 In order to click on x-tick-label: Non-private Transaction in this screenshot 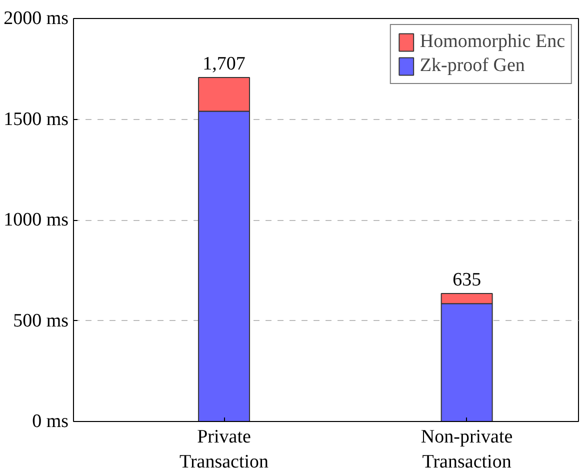, I will do `click(466, 449)`.